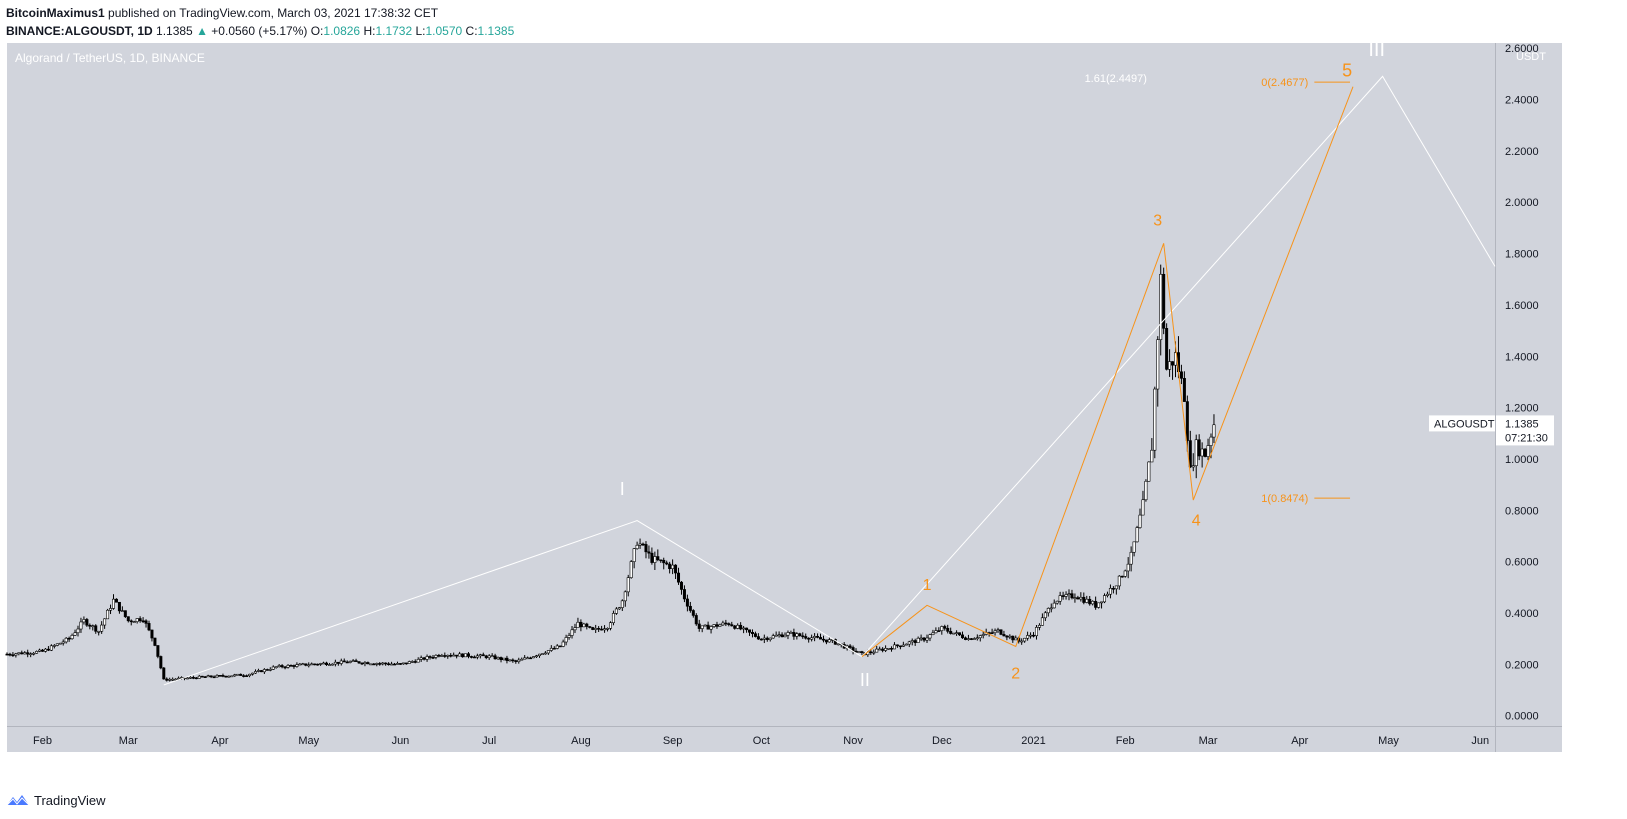 Image resolution: width=1627 pixels, height=819 pixels. Describe the element at coordinates (471, 31) in the screenshot. I see `close-label: C:` at that location.